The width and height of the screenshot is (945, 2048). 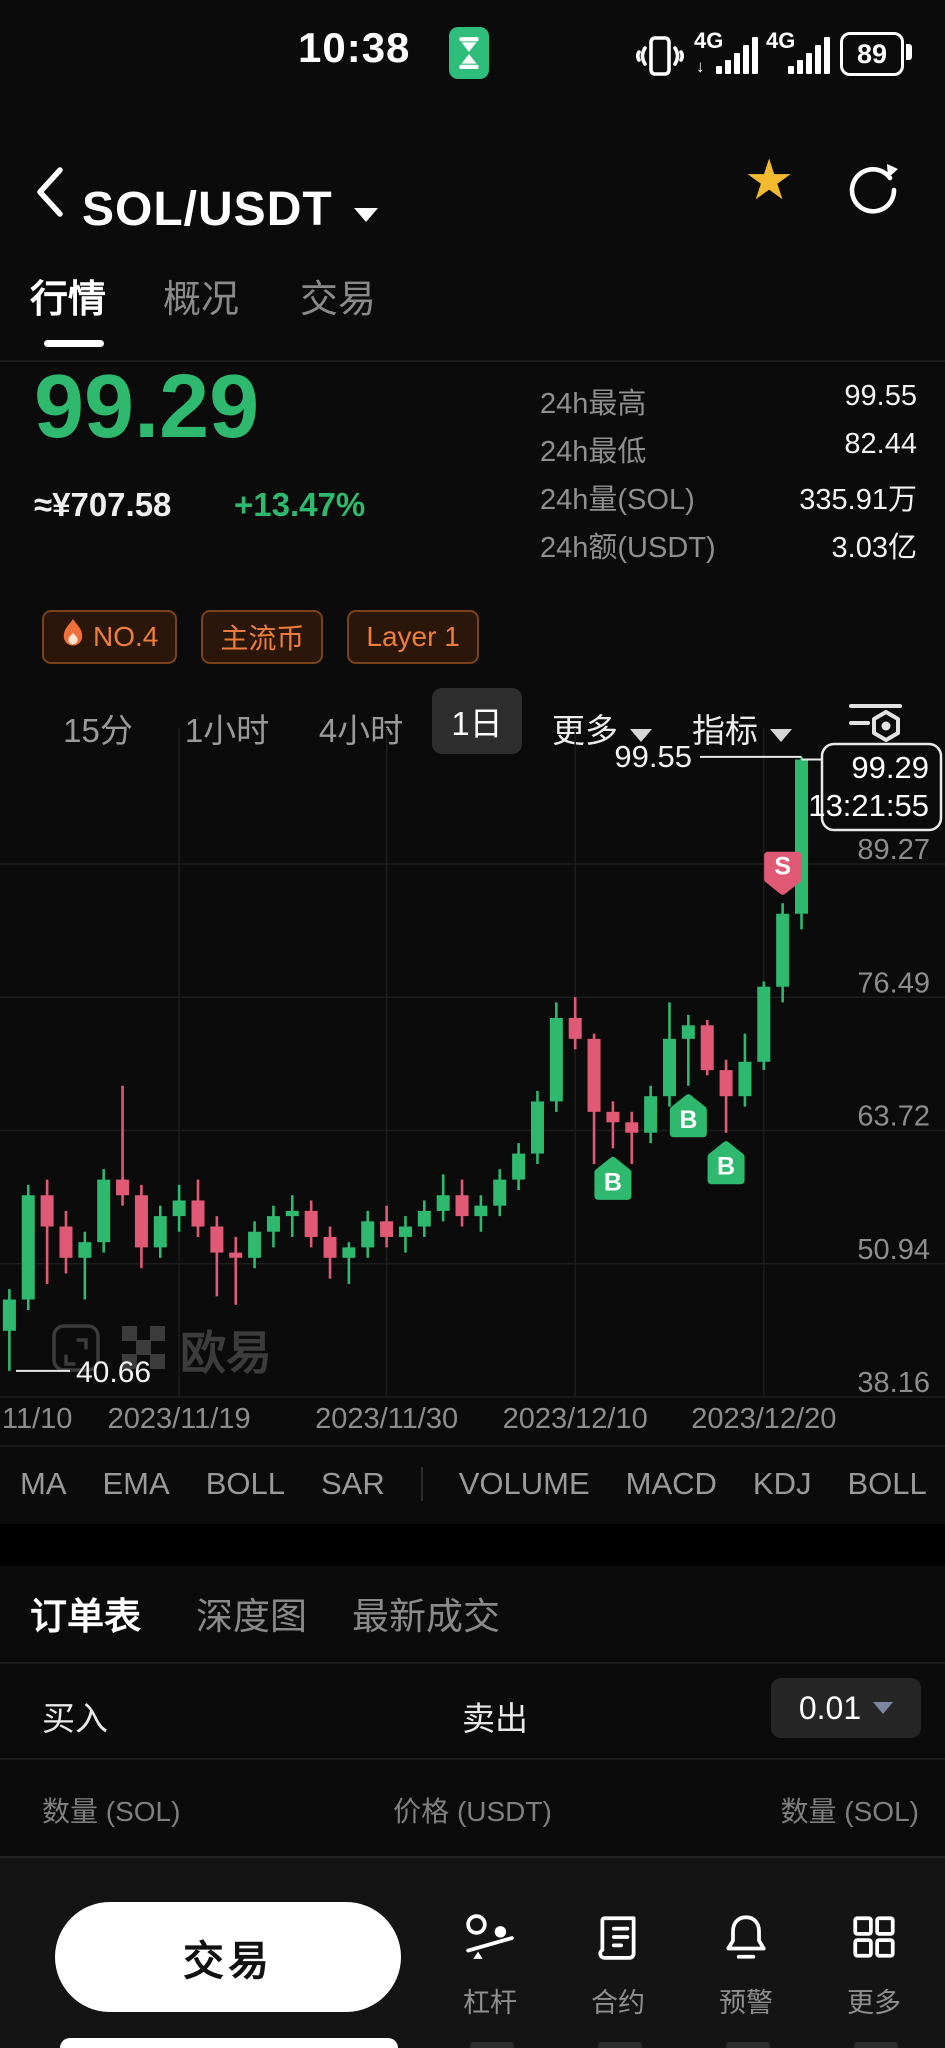 What do you see at coordinates (593, 452) in the screenshot?
I see `stat-label: 24h最低` at bounding box center [593, 452].